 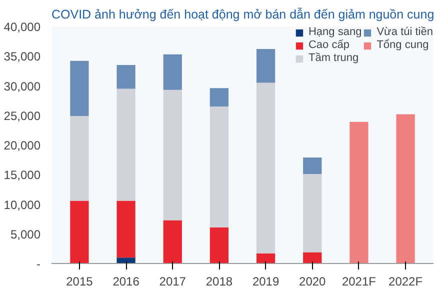 I want to click on x-tick-label: 2022F, so click(x=405, y=281).